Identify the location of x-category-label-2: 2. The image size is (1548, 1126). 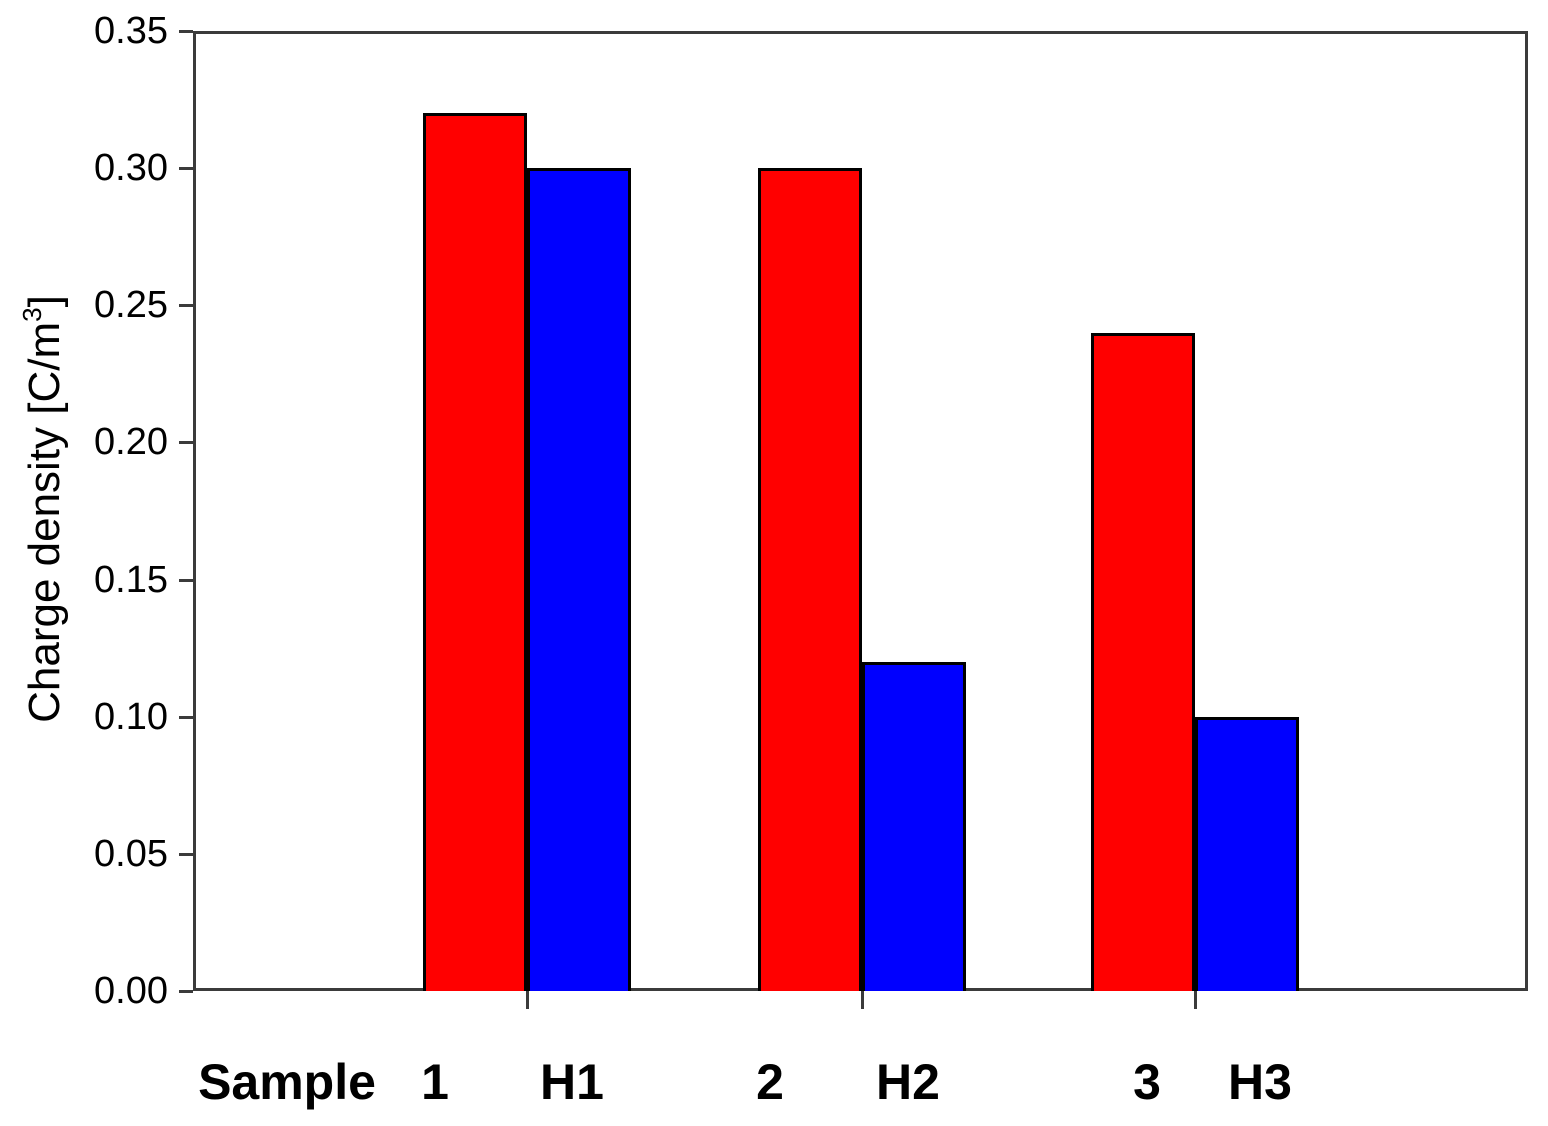
(770, 1082).